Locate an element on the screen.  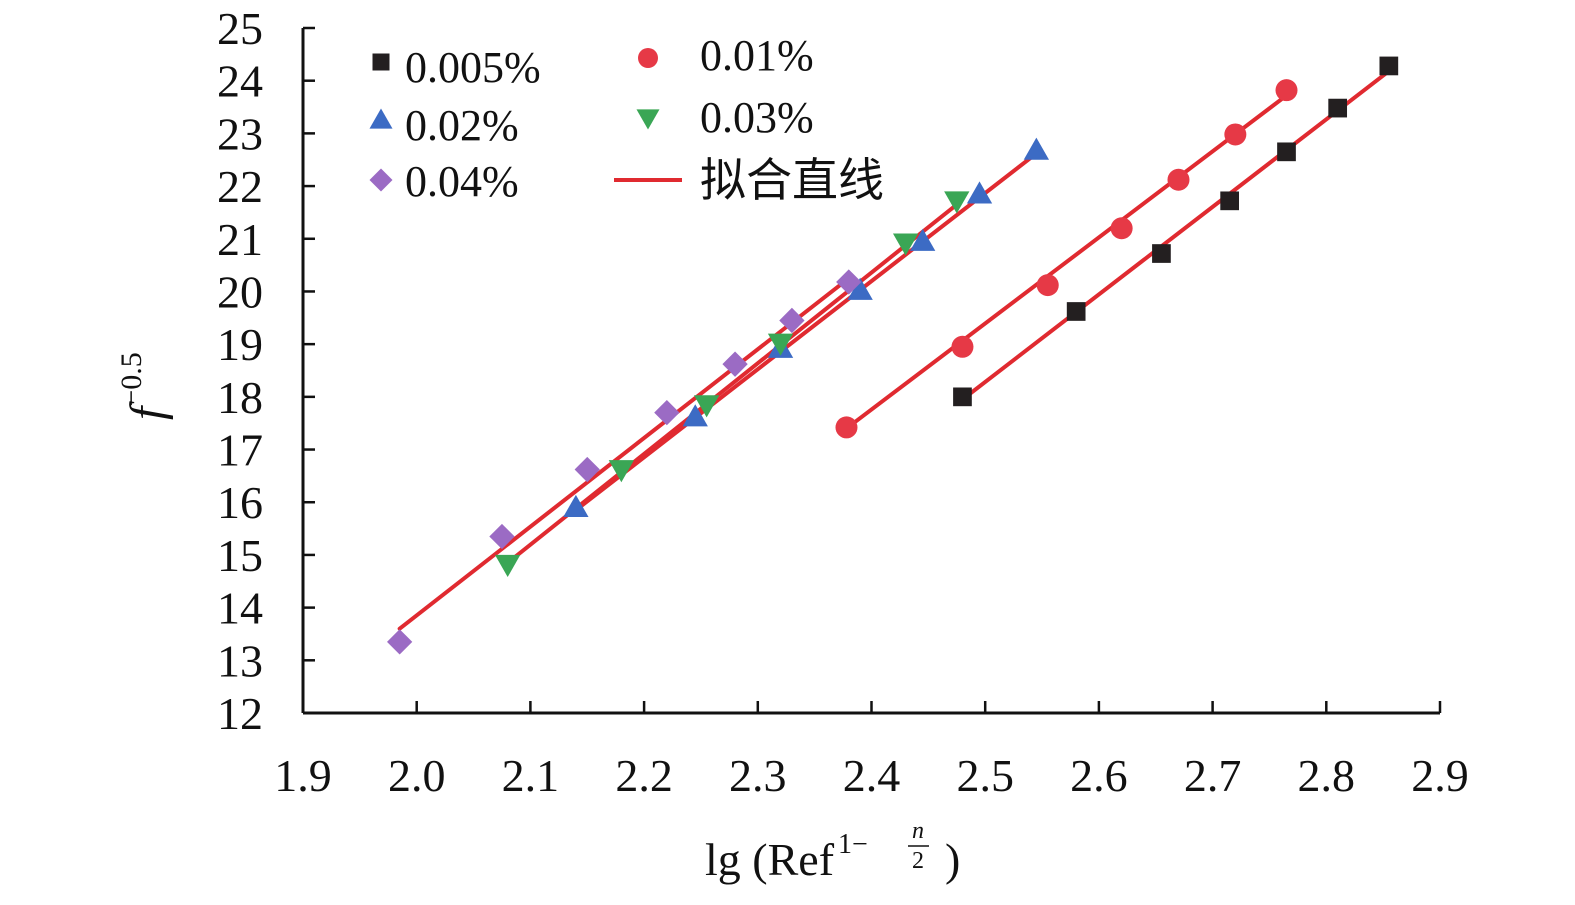
y-tick-label: 17 is located at coordinates (240, 450).